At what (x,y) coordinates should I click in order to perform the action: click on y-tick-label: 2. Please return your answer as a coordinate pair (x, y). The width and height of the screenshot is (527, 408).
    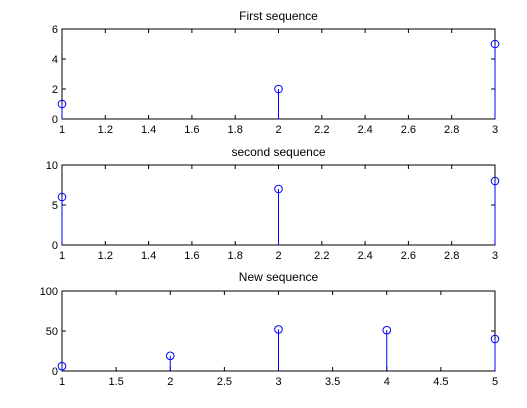
    Looking at the image, I should click on (55, 90).